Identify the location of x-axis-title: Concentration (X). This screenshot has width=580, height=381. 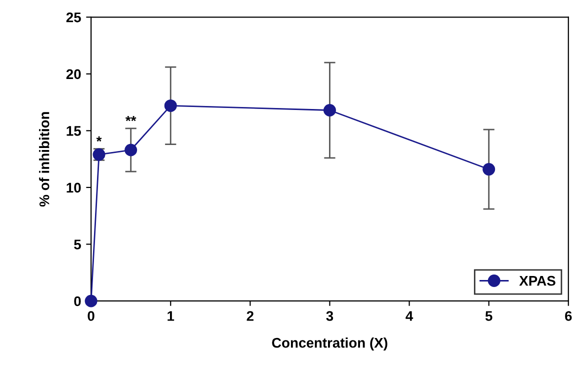
(330, 344).